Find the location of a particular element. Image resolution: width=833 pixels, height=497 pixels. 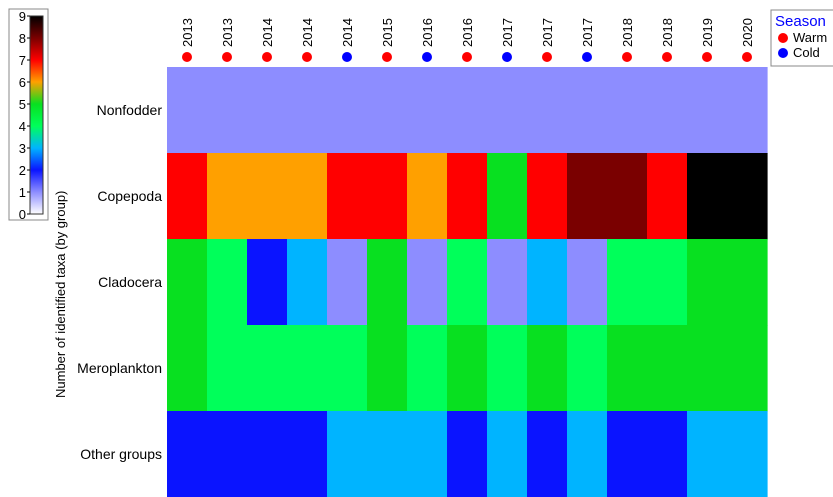

colorbar-tick-label: 5 is located at coordinates (22, 104).